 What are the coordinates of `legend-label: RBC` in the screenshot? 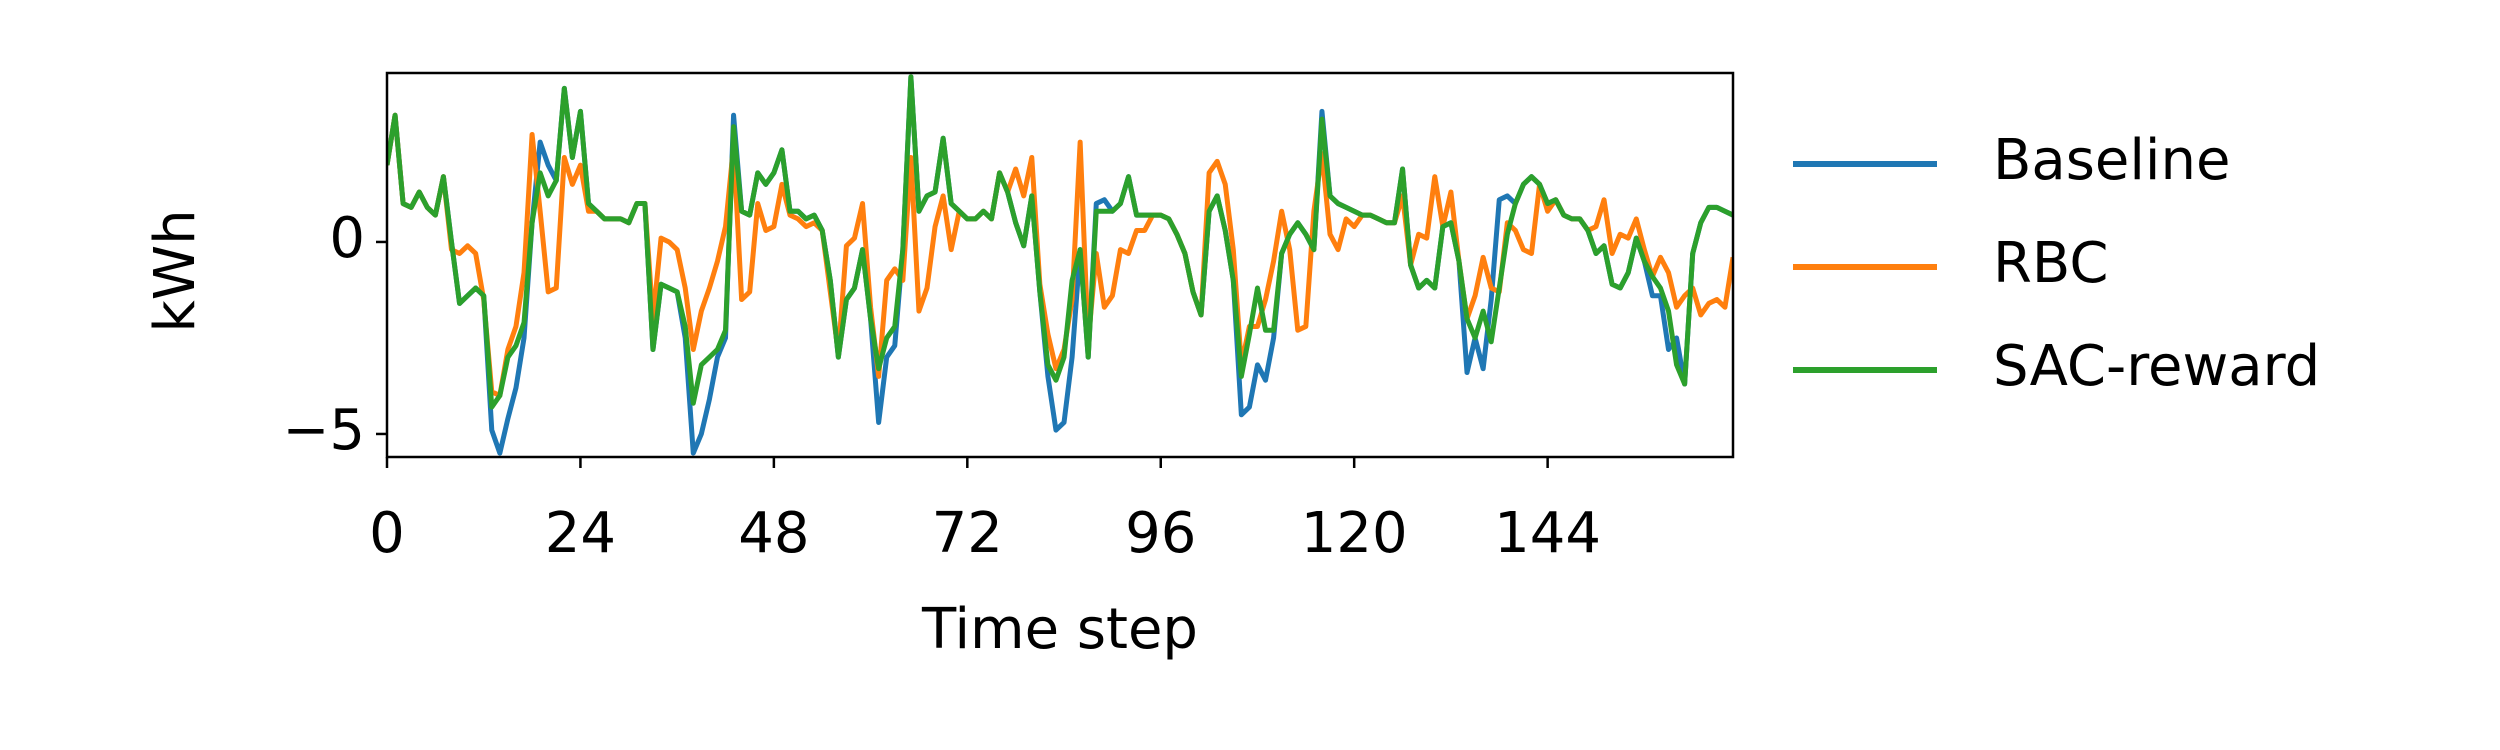 It's located at (2050, 263).